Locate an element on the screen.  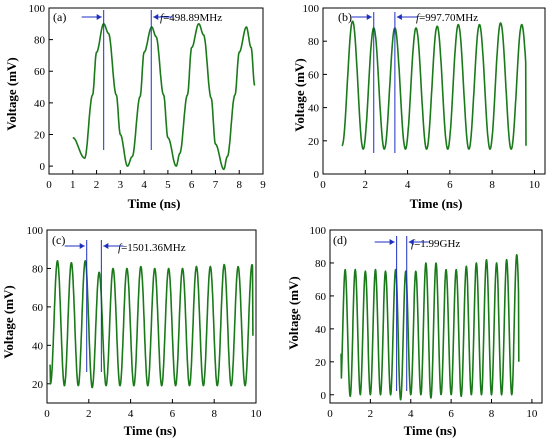
frequency-label: f=498.89MHz is located at coordinates (191, 18).